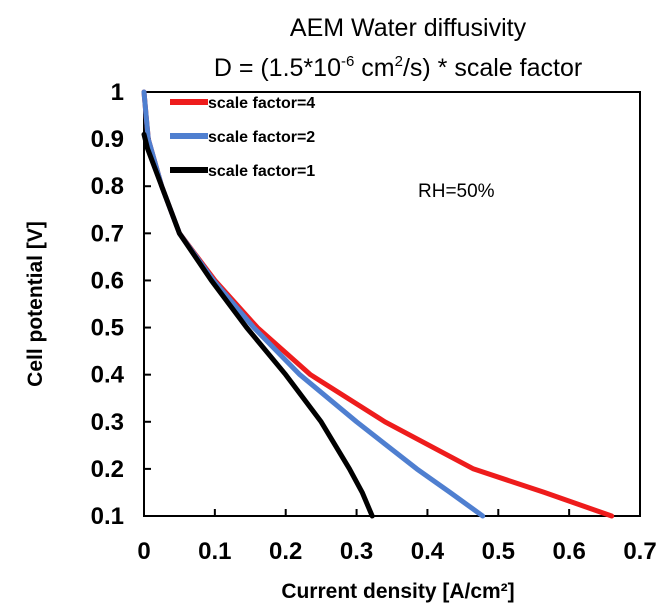 The width and height of the screenshot is (669, 605). Describe the element at coordinates (639, 551) in the screenshot. I see `x-tick-label: 0.7` at that location.